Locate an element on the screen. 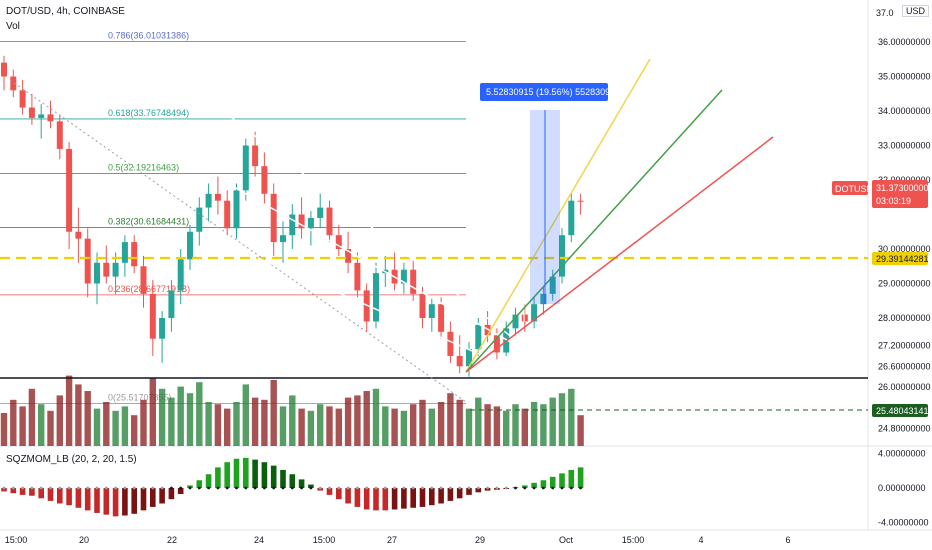  current-price-badge is located at coordinates (900, 194).